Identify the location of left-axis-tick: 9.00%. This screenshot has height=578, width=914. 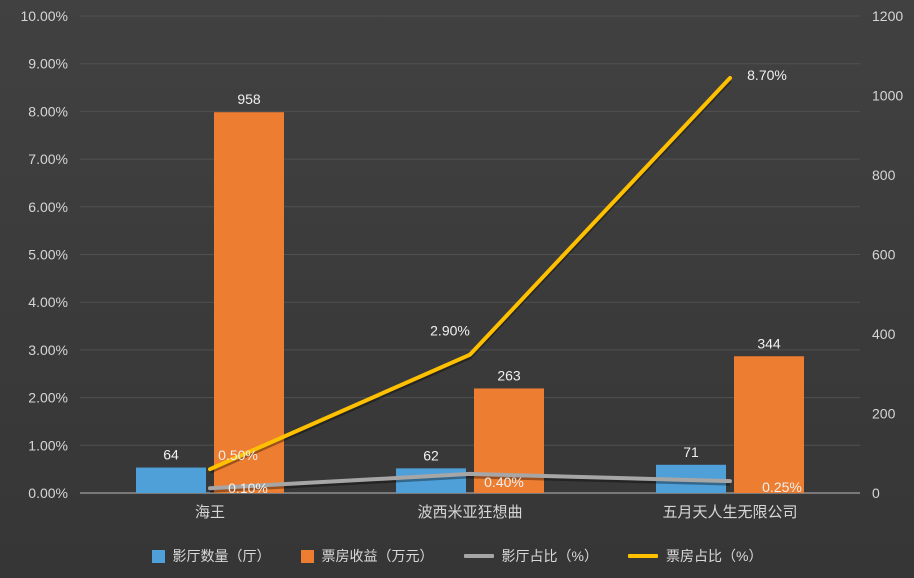
(48, 64).